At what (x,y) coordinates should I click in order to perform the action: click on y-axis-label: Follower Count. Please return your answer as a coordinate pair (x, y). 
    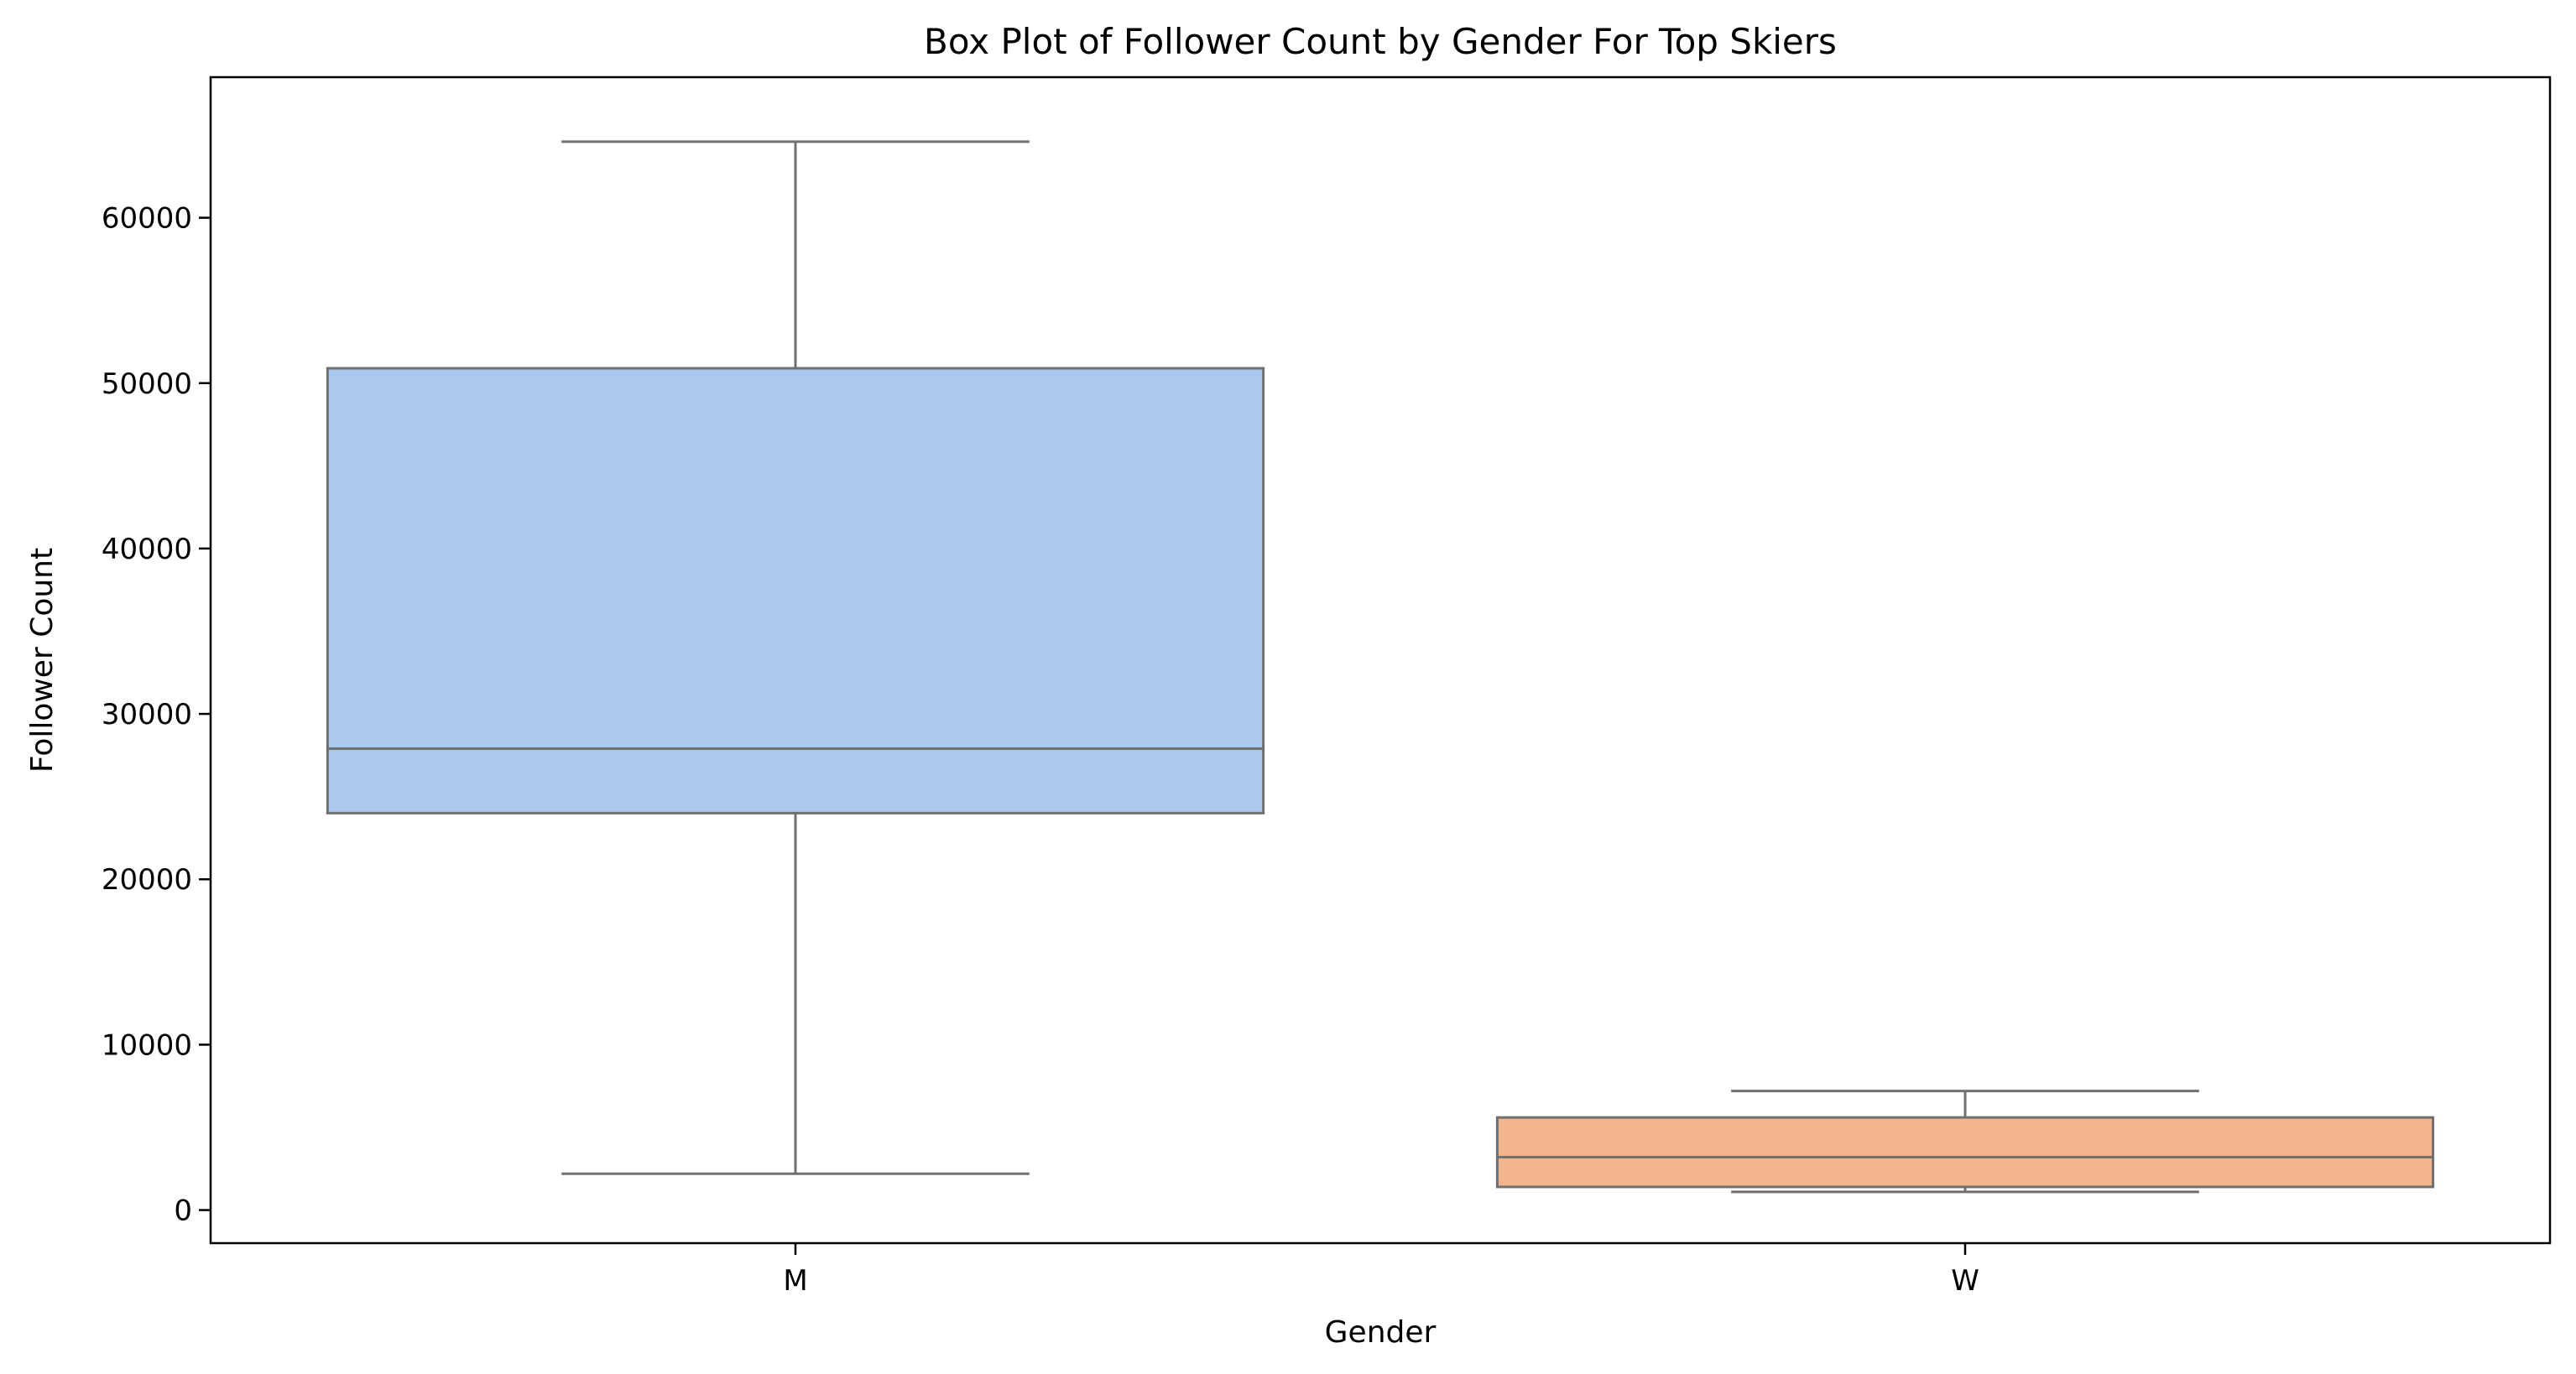
    Looking at the image, I should click on (42, 660).